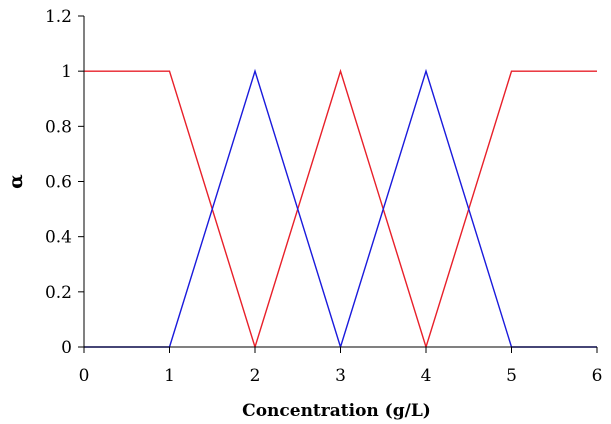  Describe the element at coordinates (340, 376) in the screenshot. I see `x-tick-label: 3` at that location.